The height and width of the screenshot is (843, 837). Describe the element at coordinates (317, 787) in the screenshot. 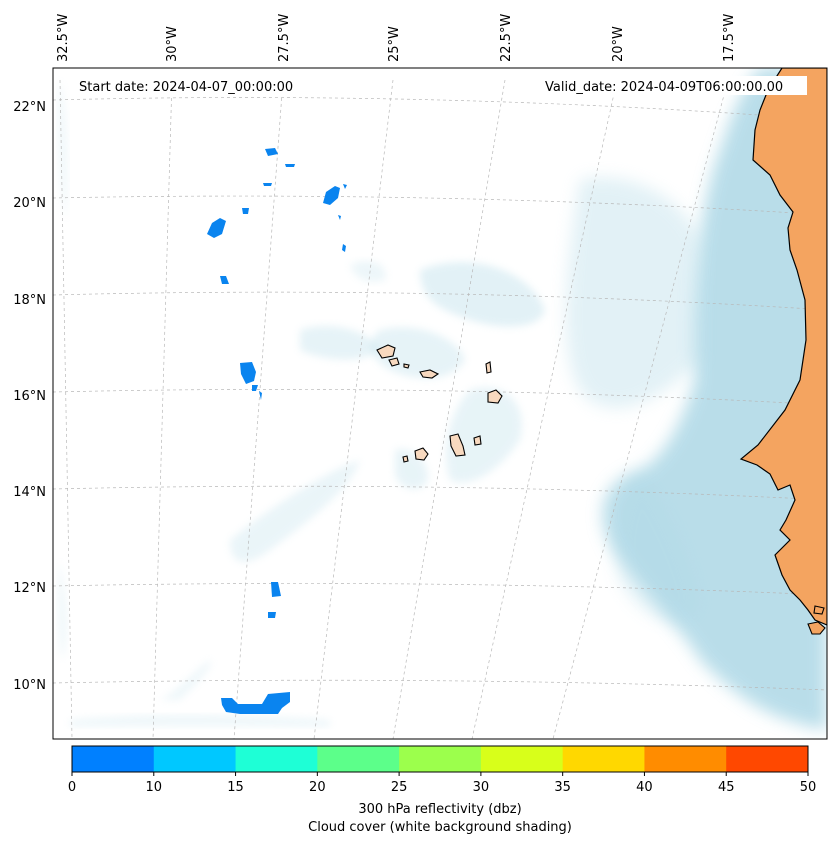

I see `colorbar-tick-label: 20` at that location.